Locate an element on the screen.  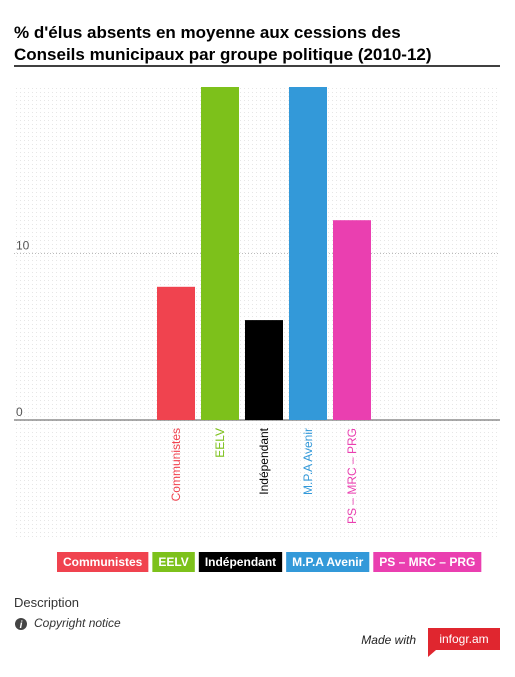
legend-label: Indépendant is located at coordinates (240, 562).